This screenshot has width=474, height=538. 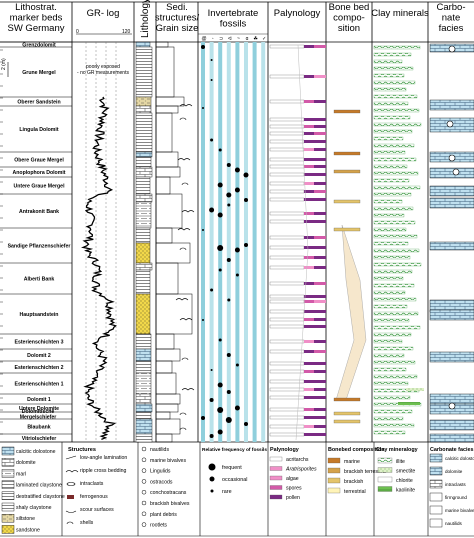 What do you see at coordinates (39, 315) in the screenshot?
I see `unit-label: Hauptsandstein` at bounding box center [39, 315].